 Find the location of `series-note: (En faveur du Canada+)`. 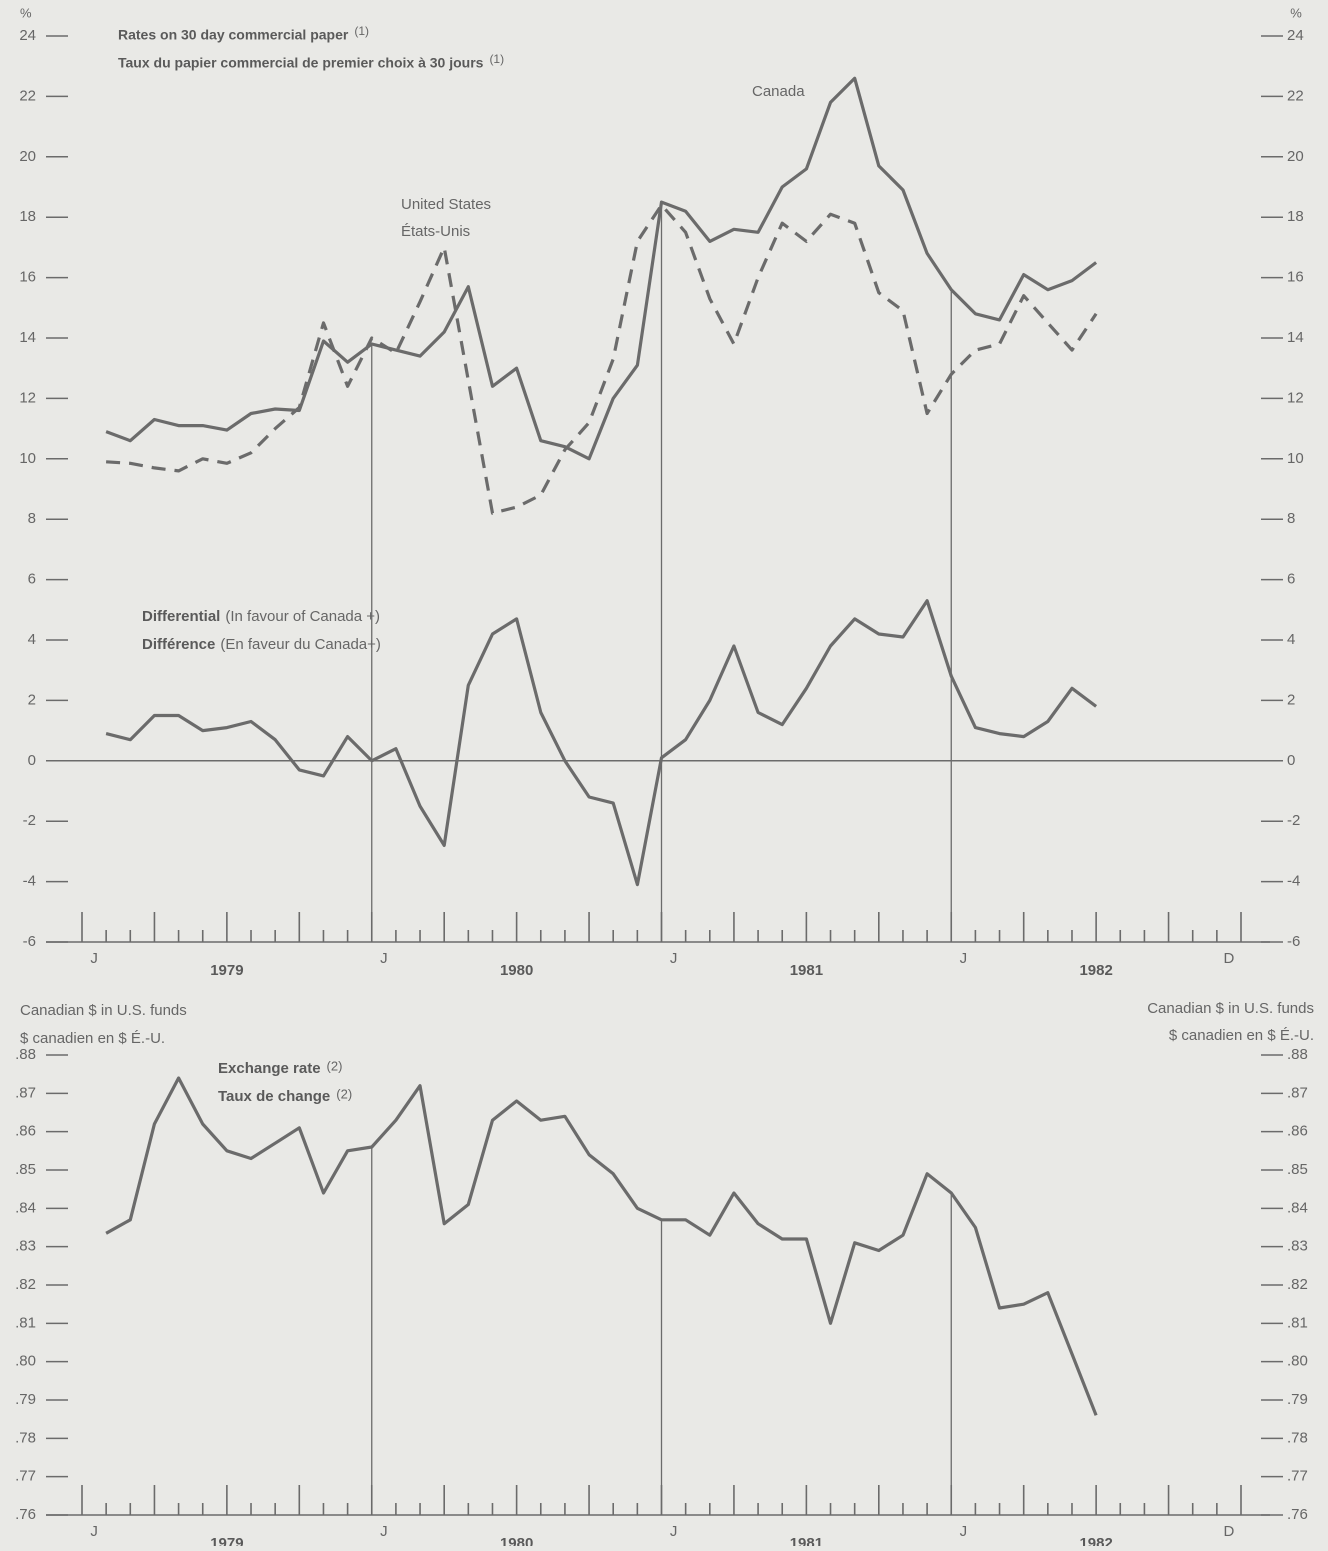

series-note: (En faveur du Canada+) is located at coordinates (300, 644).